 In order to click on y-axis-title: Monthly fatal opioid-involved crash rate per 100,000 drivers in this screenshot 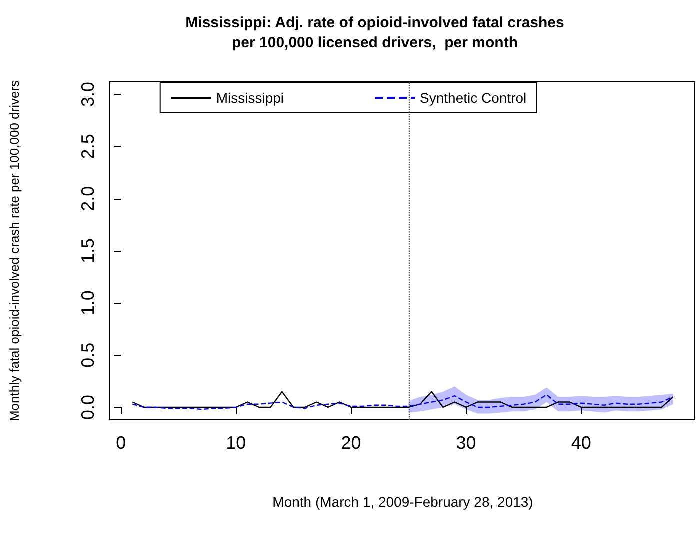, I will do `click(14, 251)`.